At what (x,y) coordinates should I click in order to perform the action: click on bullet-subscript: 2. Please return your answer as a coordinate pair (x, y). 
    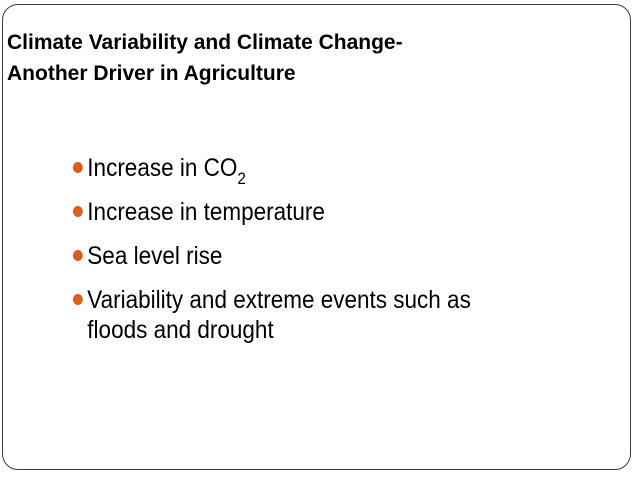
    Looking at the image, I should click on (241, 178).